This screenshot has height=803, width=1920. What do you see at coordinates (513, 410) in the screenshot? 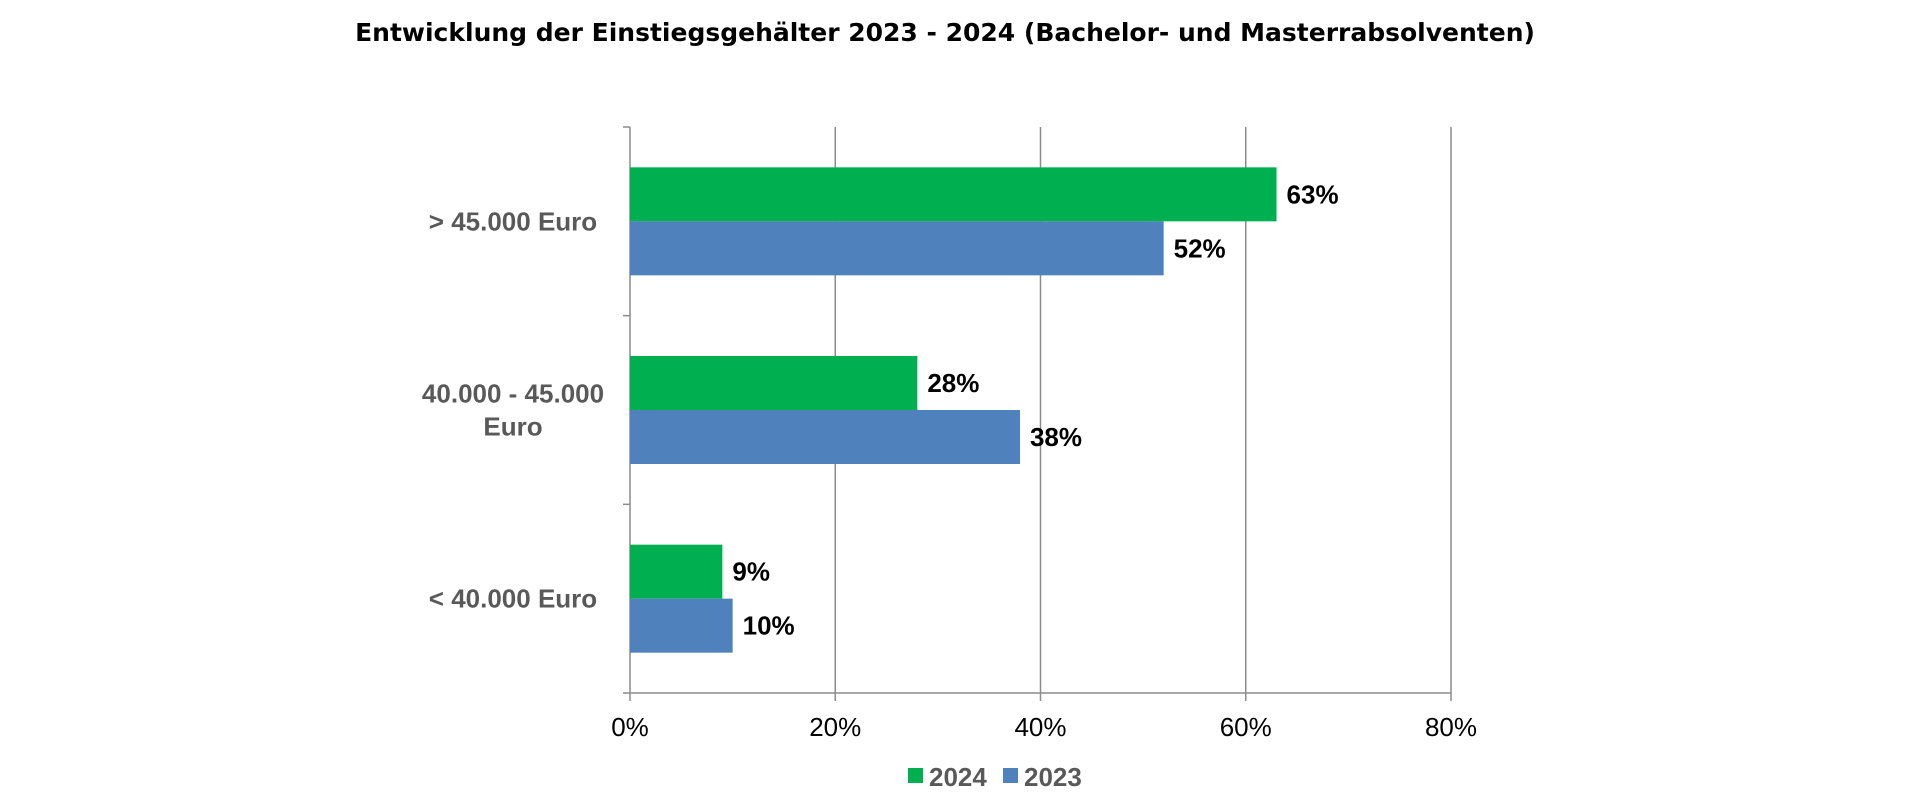
I see `category-label: 40.000 - 45.000 Euro` at bounding box center [513, 410].